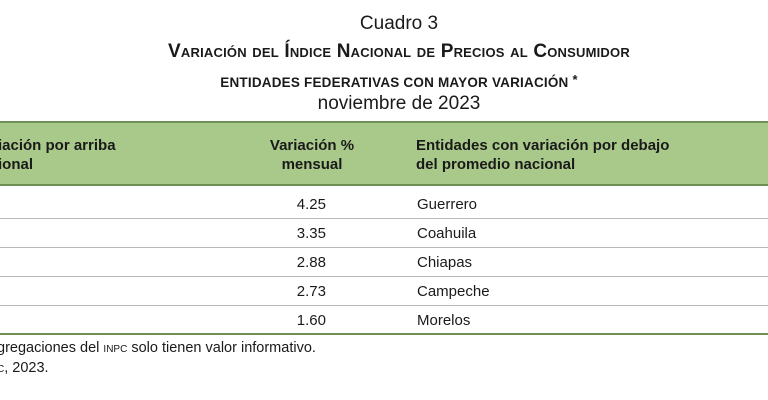  What do you see at coordinates (444, 320) in the screenshot?
I see `row-entity: Morelos` at bounding box center [444, 320].